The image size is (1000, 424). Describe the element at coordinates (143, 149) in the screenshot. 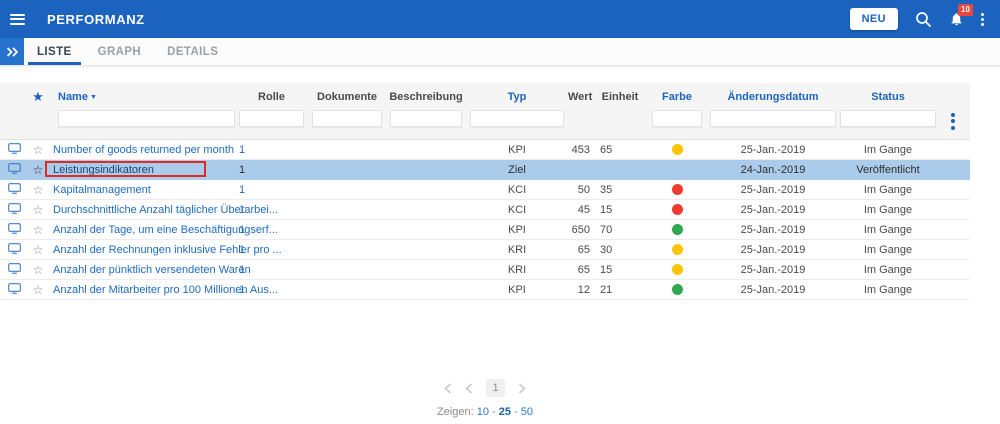

I see `item-name-link: Number of goods returned per month` at that location.